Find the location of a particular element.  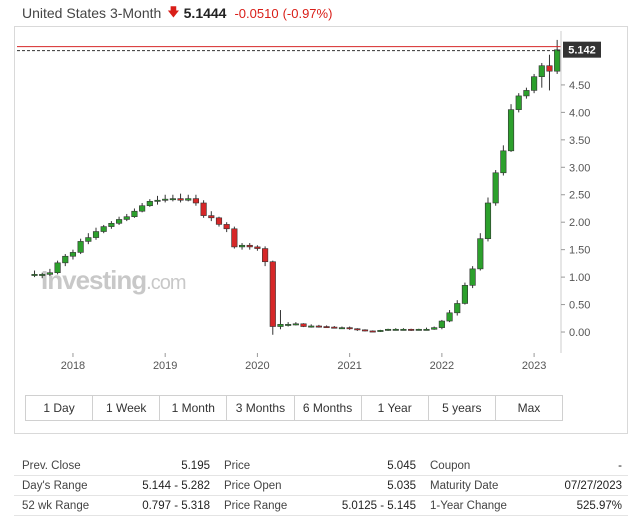

tab-3-months: 3 Months is located at coordinates (261, 408).